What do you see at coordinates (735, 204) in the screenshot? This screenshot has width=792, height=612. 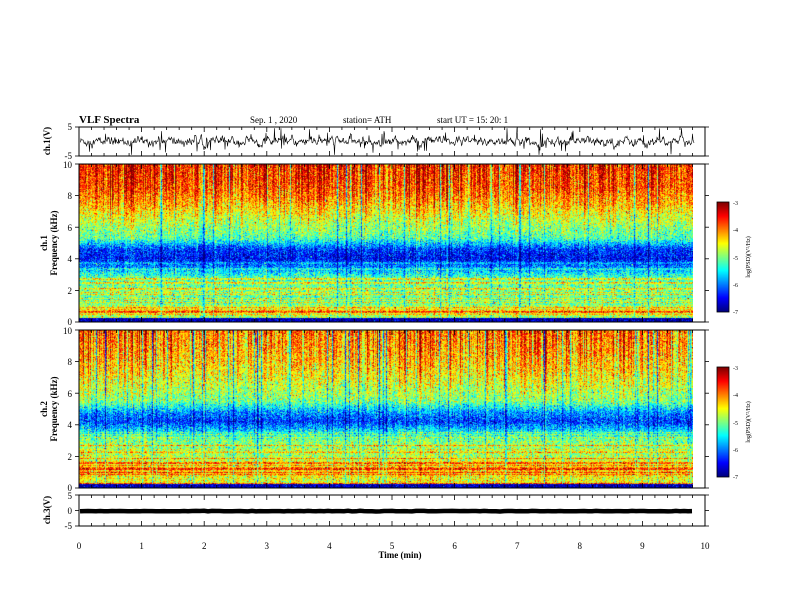 I see `ch1-cb-tick-m3: -3` at bounding box center [735, 204].